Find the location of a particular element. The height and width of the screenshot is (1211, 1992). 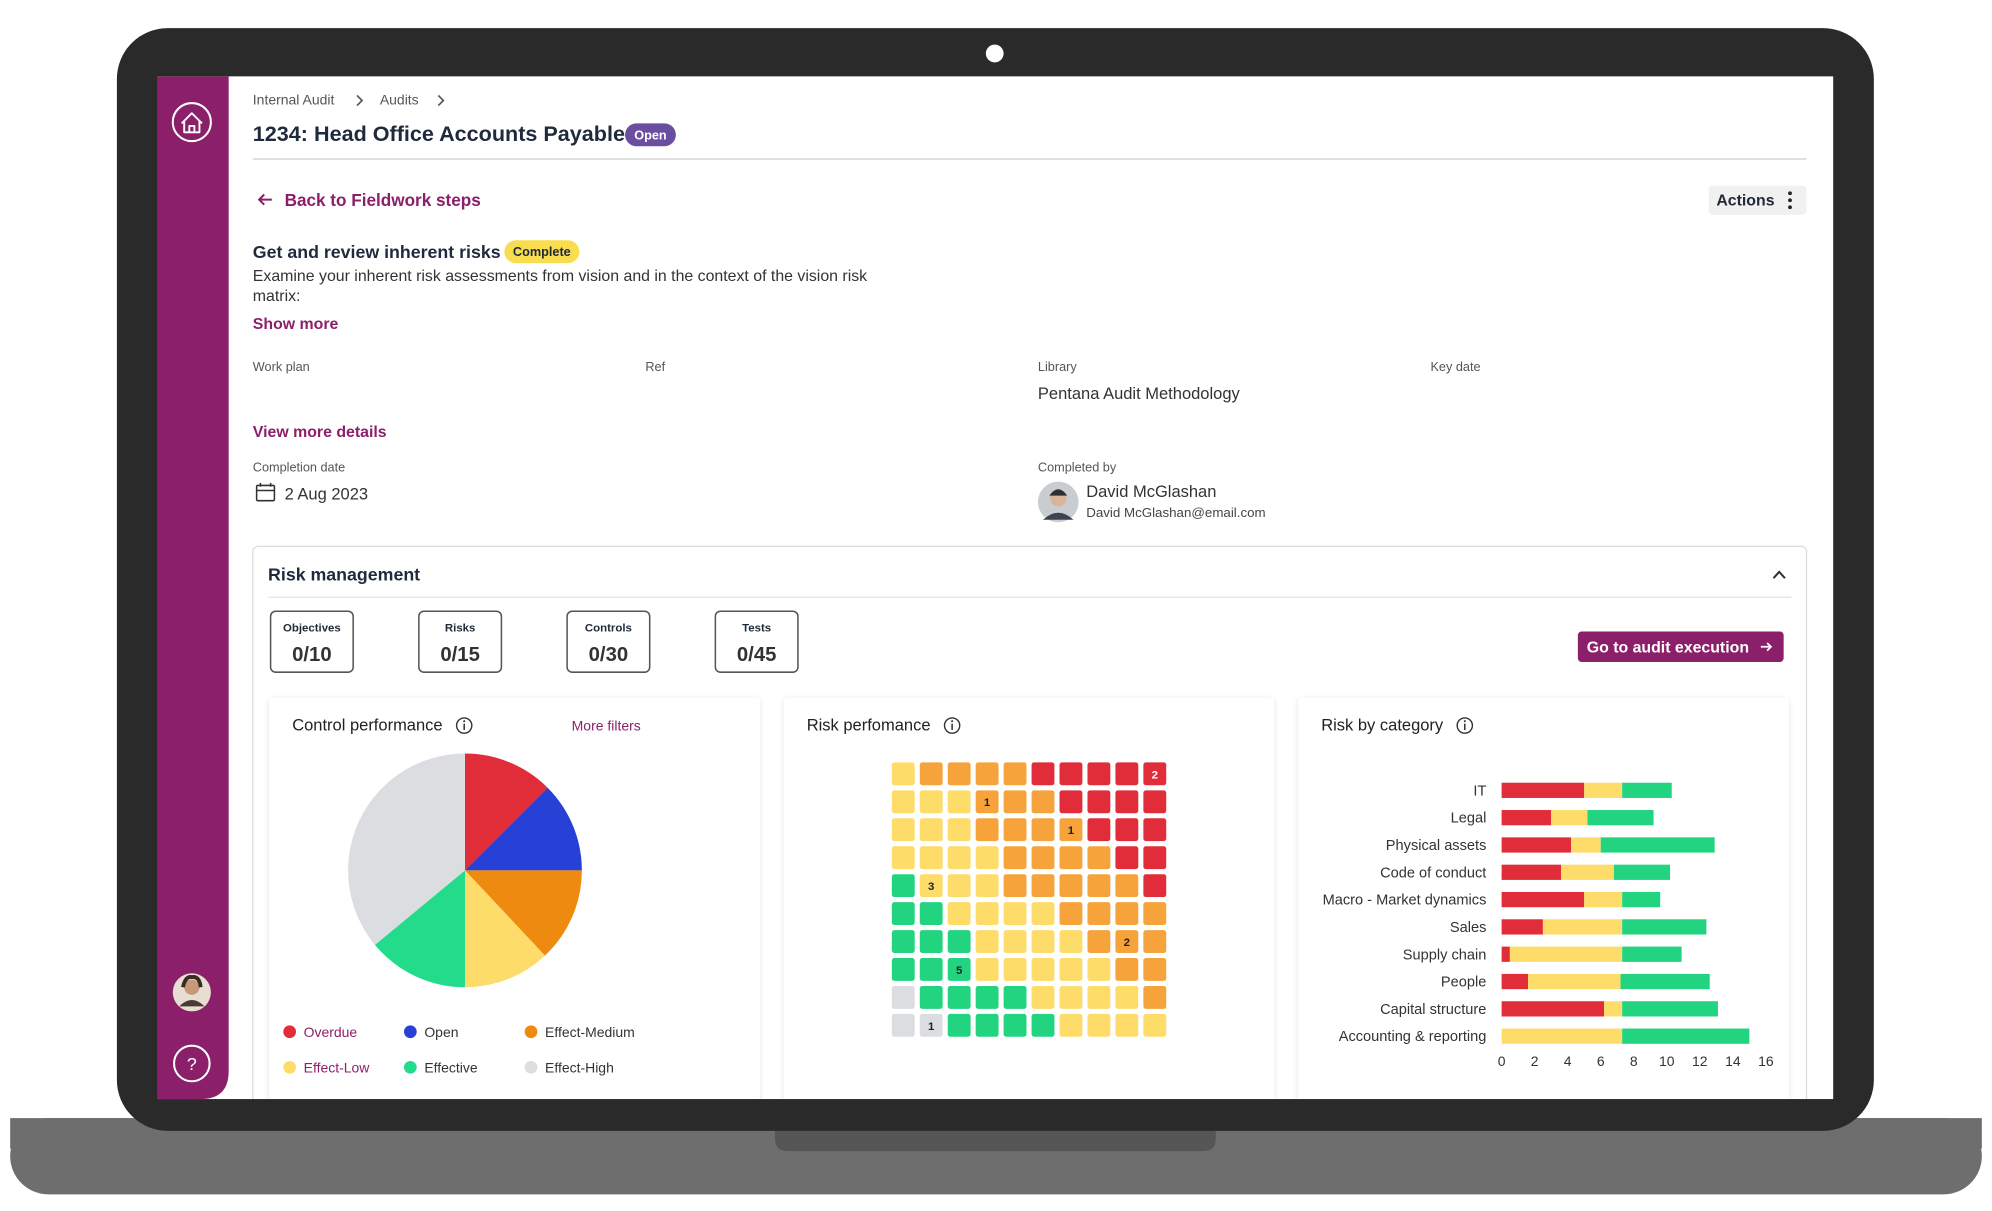

category-label: Sales is located at coordinates (1468, 928).